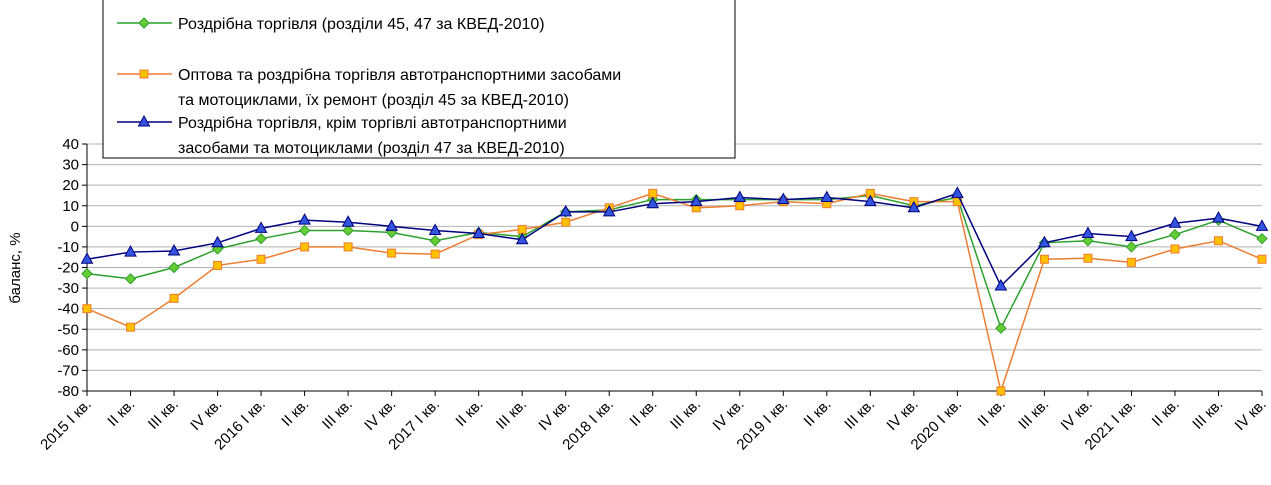  I want to click on y-tick-label: 20, so click(70, 185).